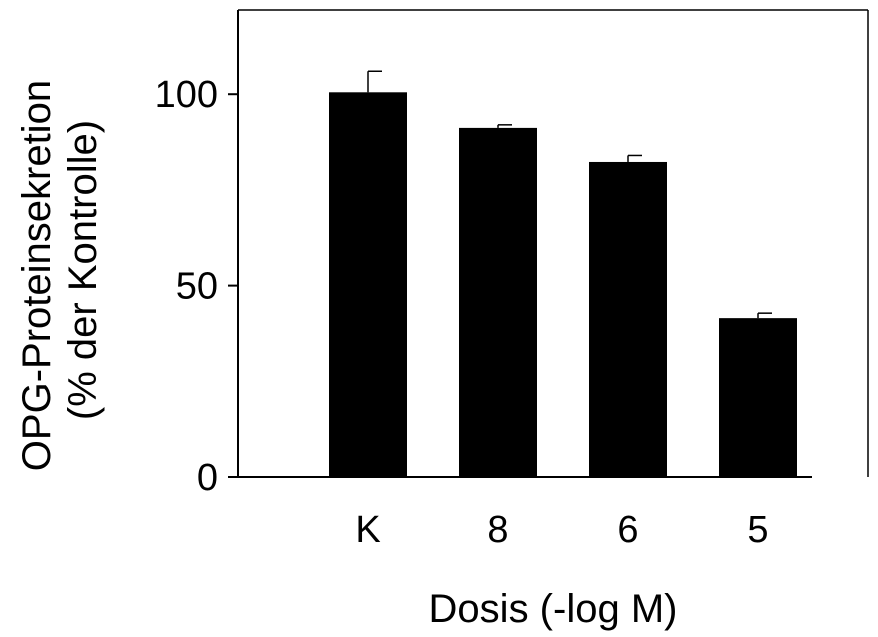 The width and height of the screenshot is (878, 637). Describe the element at coordinates (497, 530) in the screenshot. I see `x-tick-label-8: 8` at that location.